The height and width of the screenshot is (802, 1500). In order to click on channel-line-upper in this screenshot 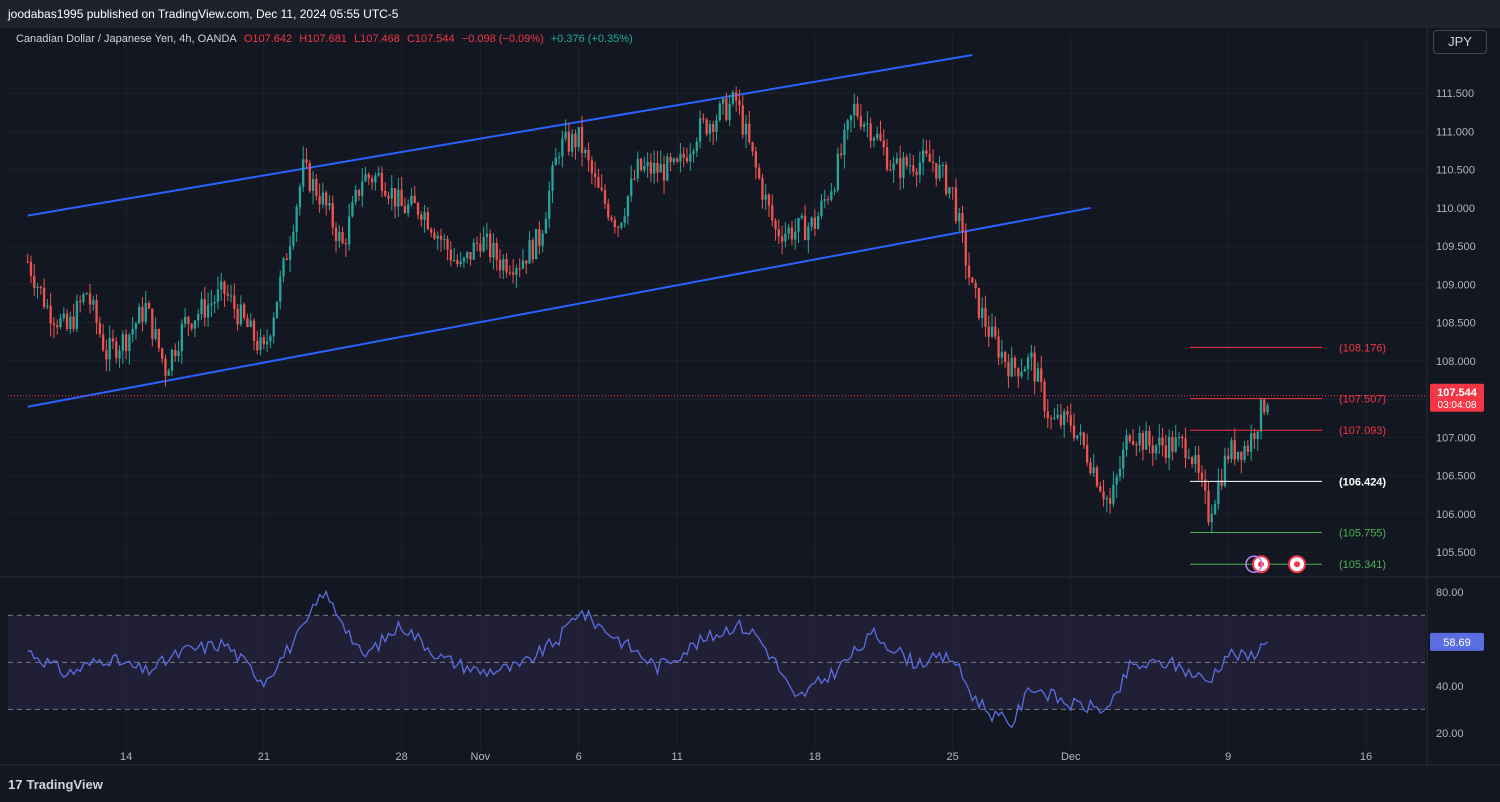, I will do `click(500, 135)`.